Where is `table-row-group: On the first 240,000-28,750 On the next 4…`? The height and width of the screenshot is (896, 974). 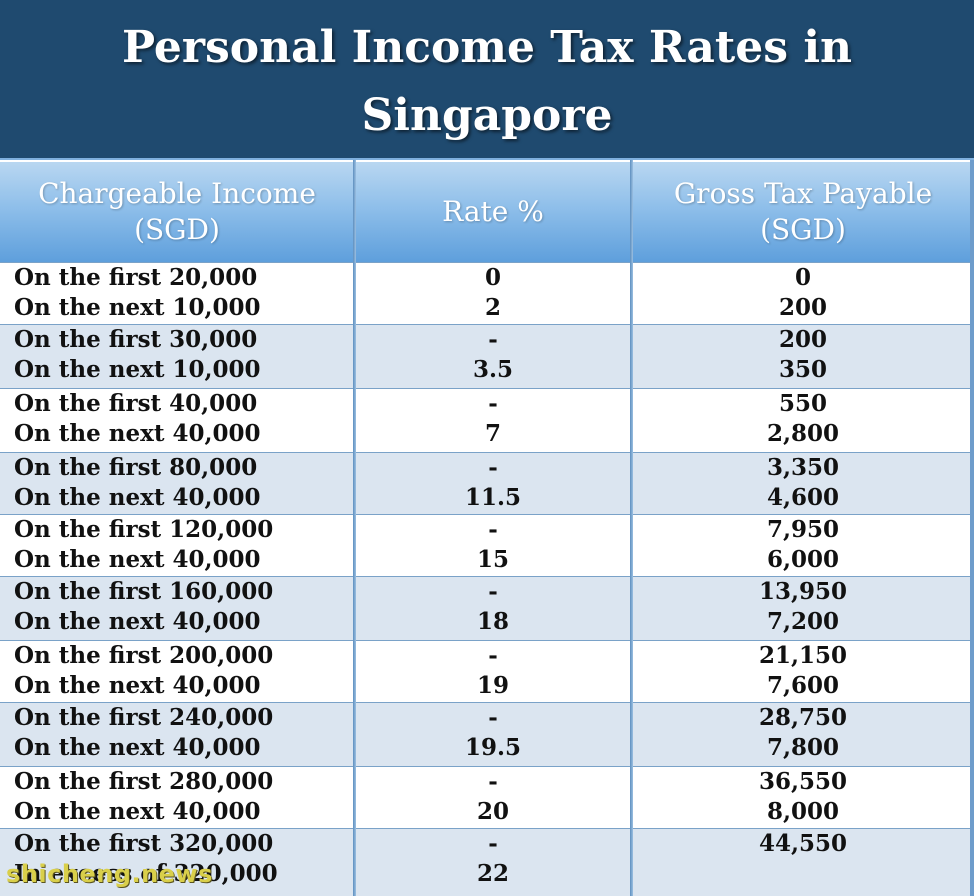 table-row-group: On the first 240,000-28,750 On the next 4… is located at coordinates (487, 734).